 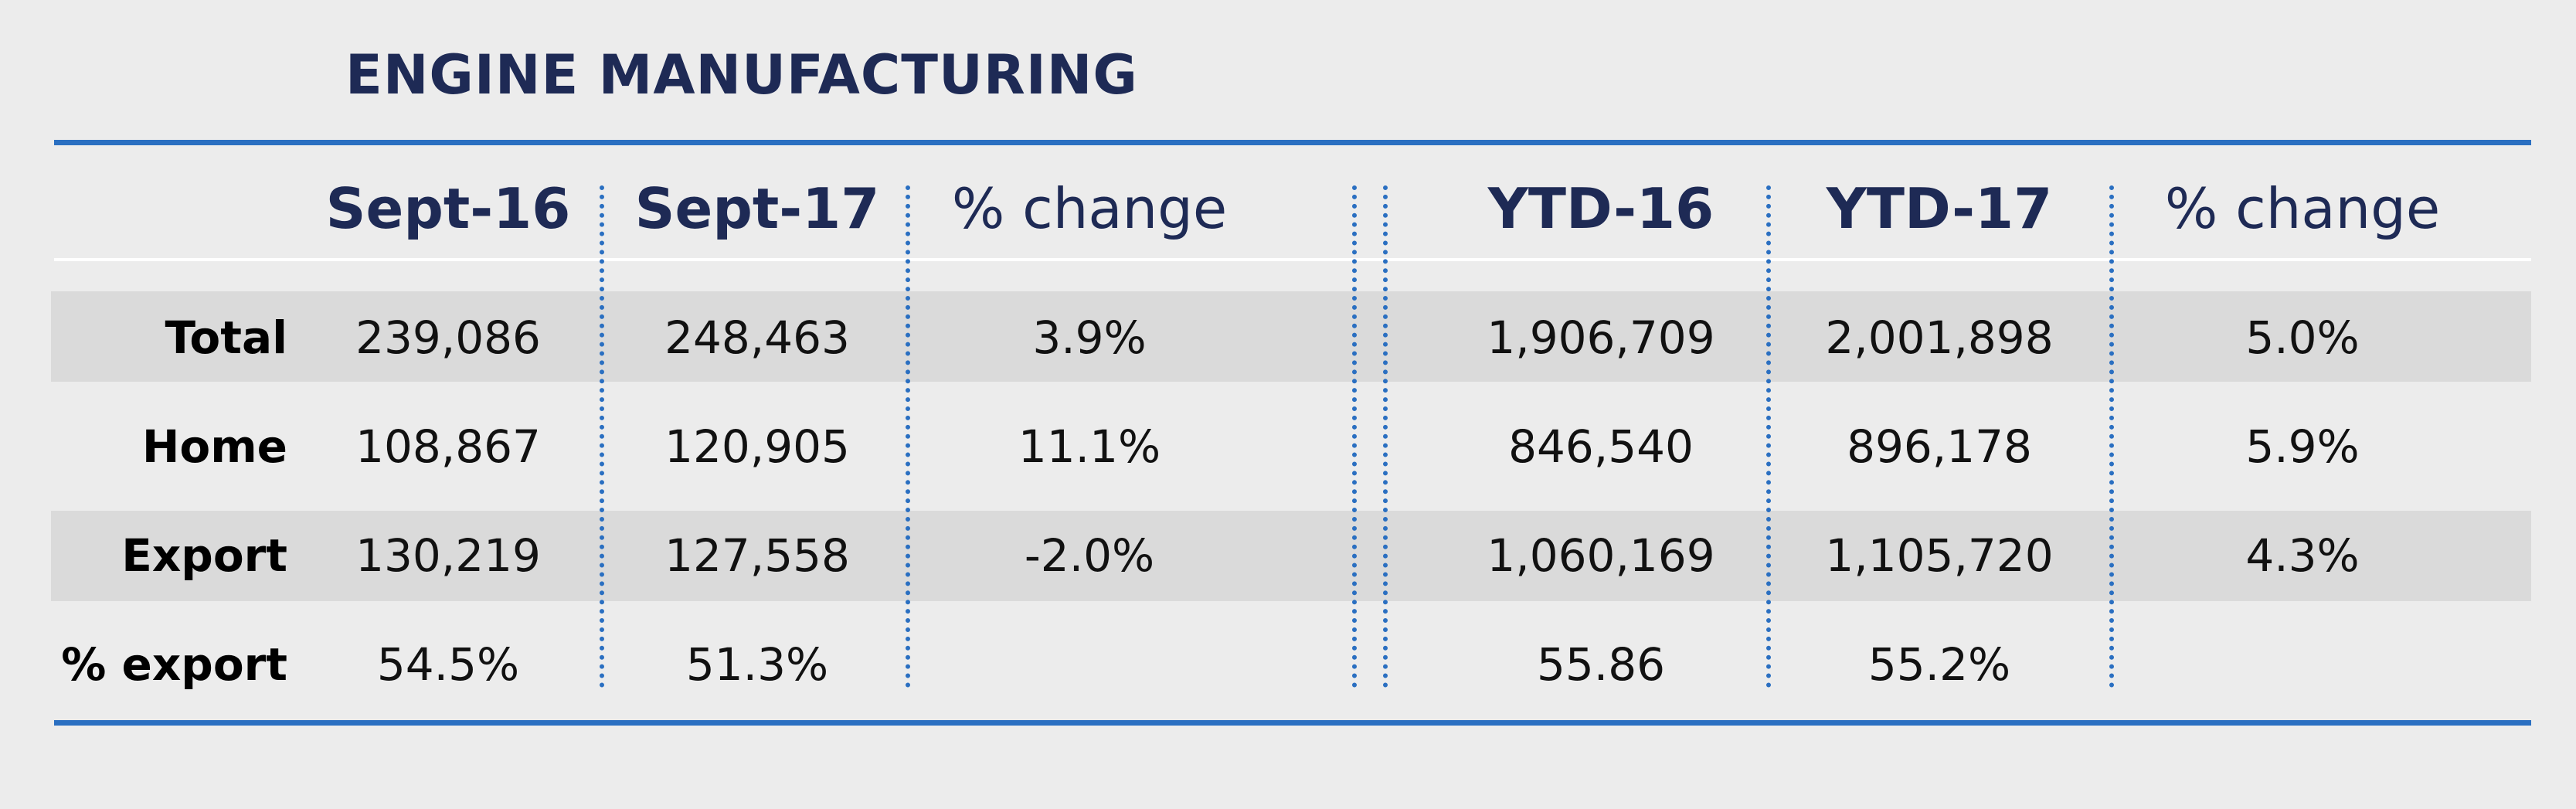 I want to click on column-header-2: Sept-17, so click(x=757, y=209).